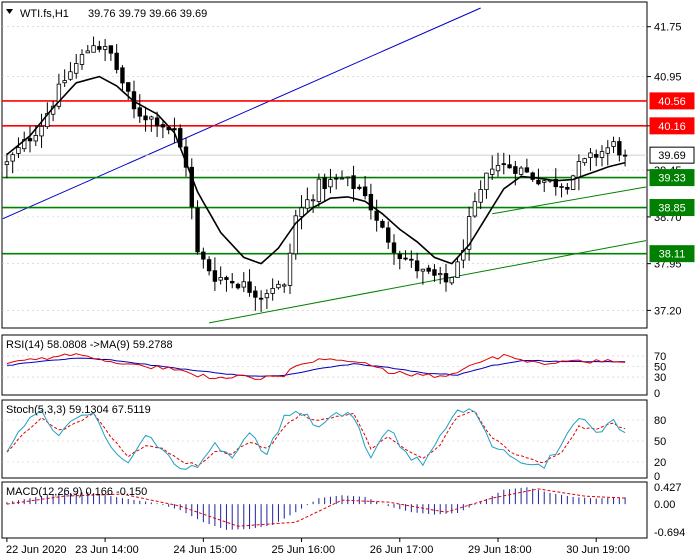 This screenshot has width=700, height=560. Describe the element at coordinates (657, 477) in the screenshot. I see `stochastic-level-label: 0` at that location.